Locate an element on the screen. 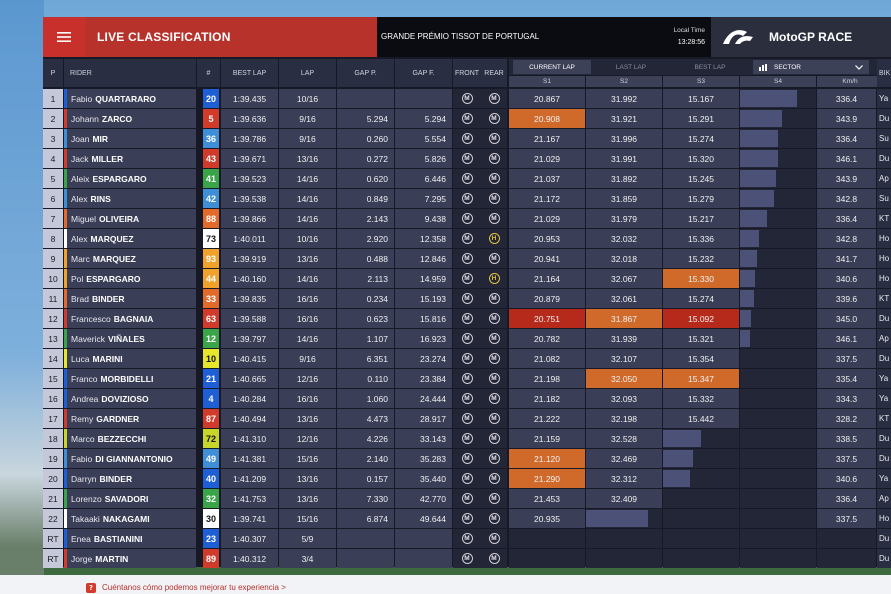  rider-cell: Darryn BINDER is located at coordinates (130, 478).